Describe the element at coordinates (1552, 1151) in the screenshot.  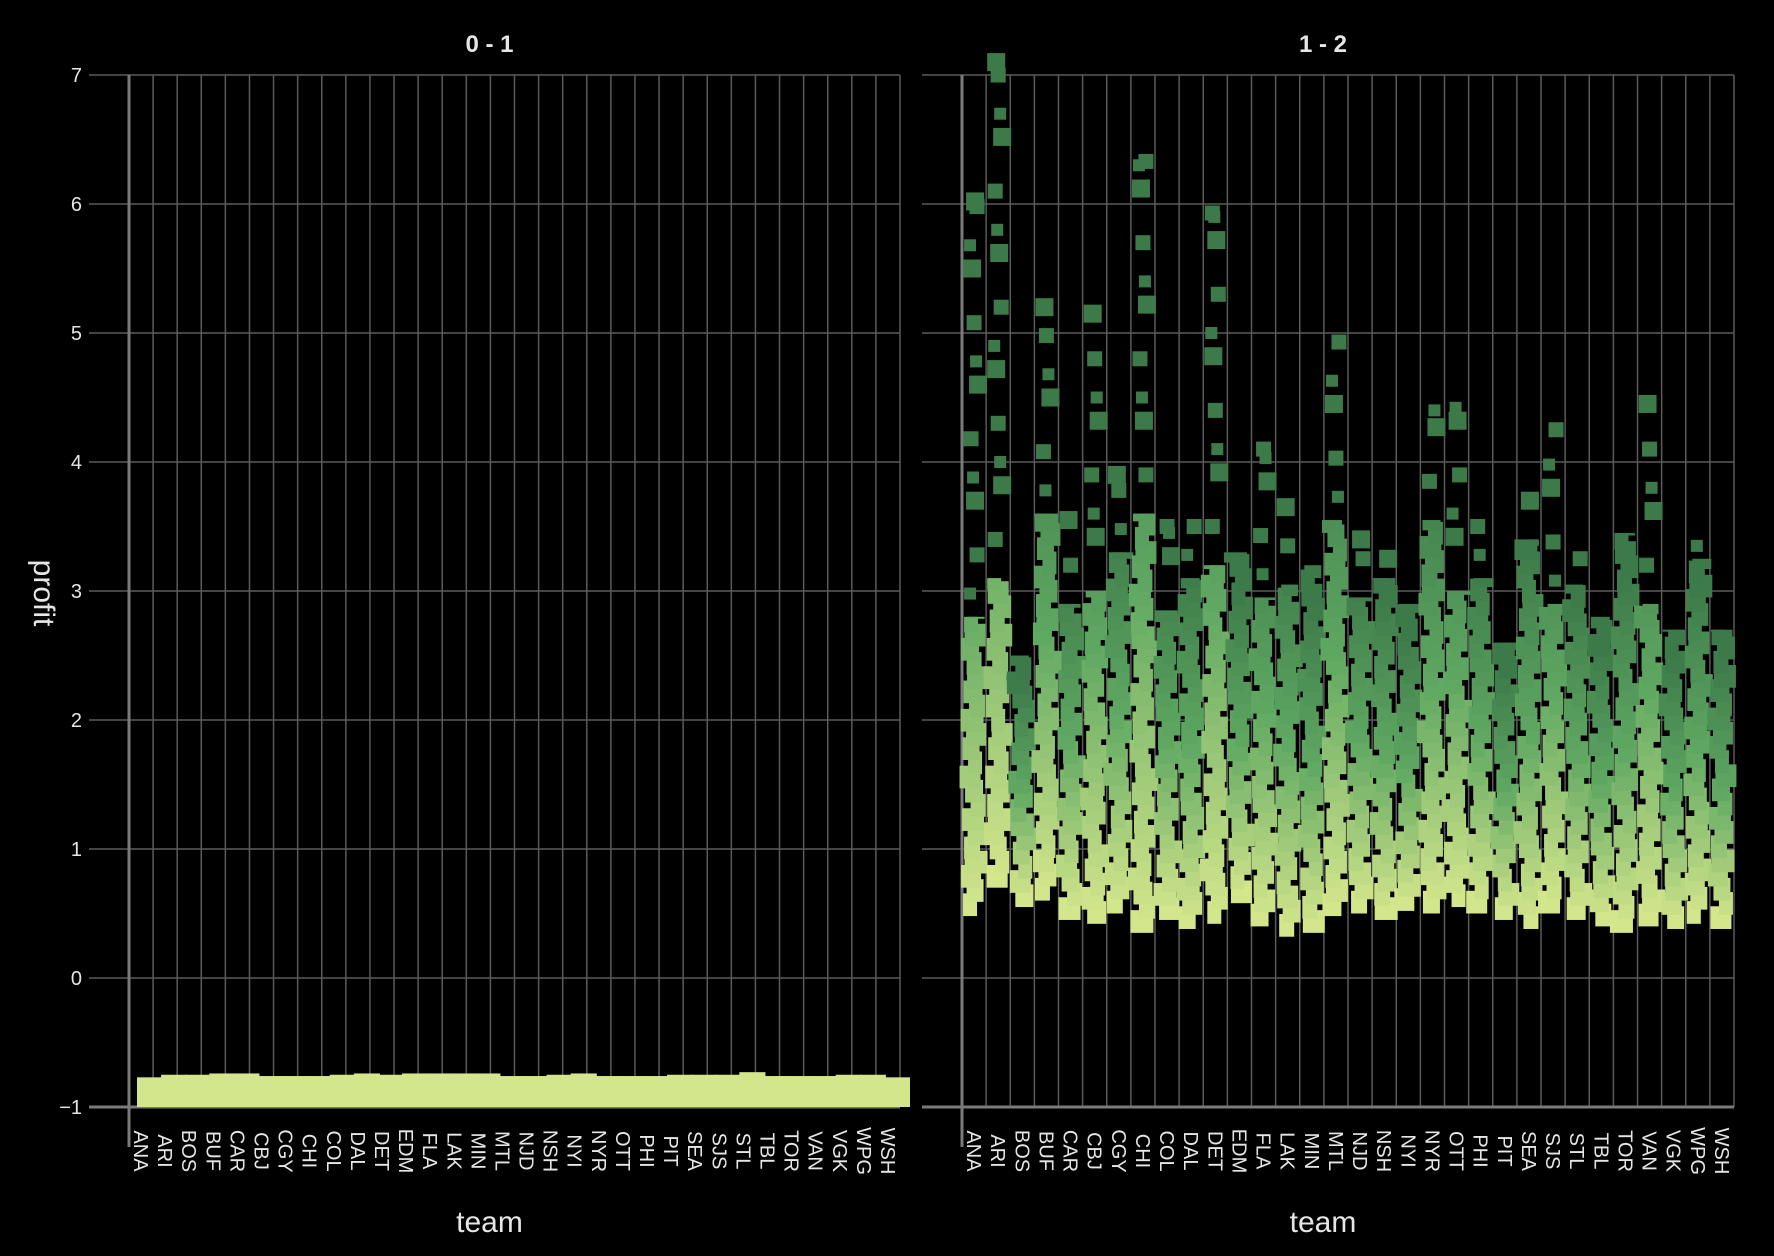
I see `x-tick-label: SJS` at that location.